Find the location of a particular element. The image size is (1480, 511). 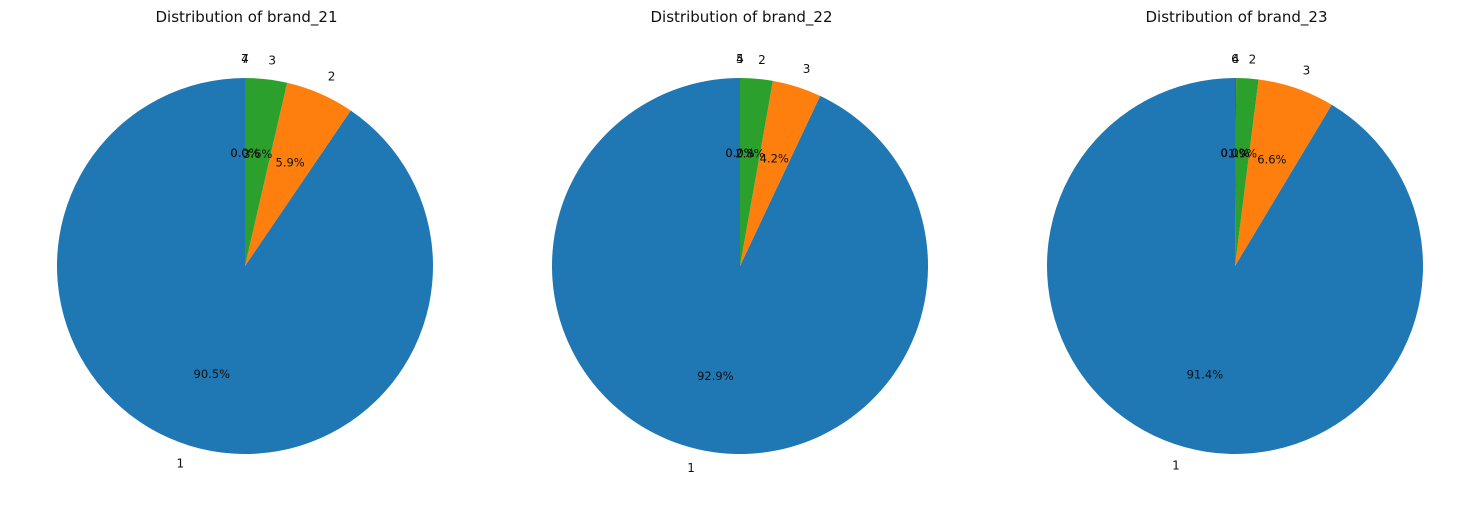

chart-title: Distribution of brand_22 is located at coordinates (741, 17).